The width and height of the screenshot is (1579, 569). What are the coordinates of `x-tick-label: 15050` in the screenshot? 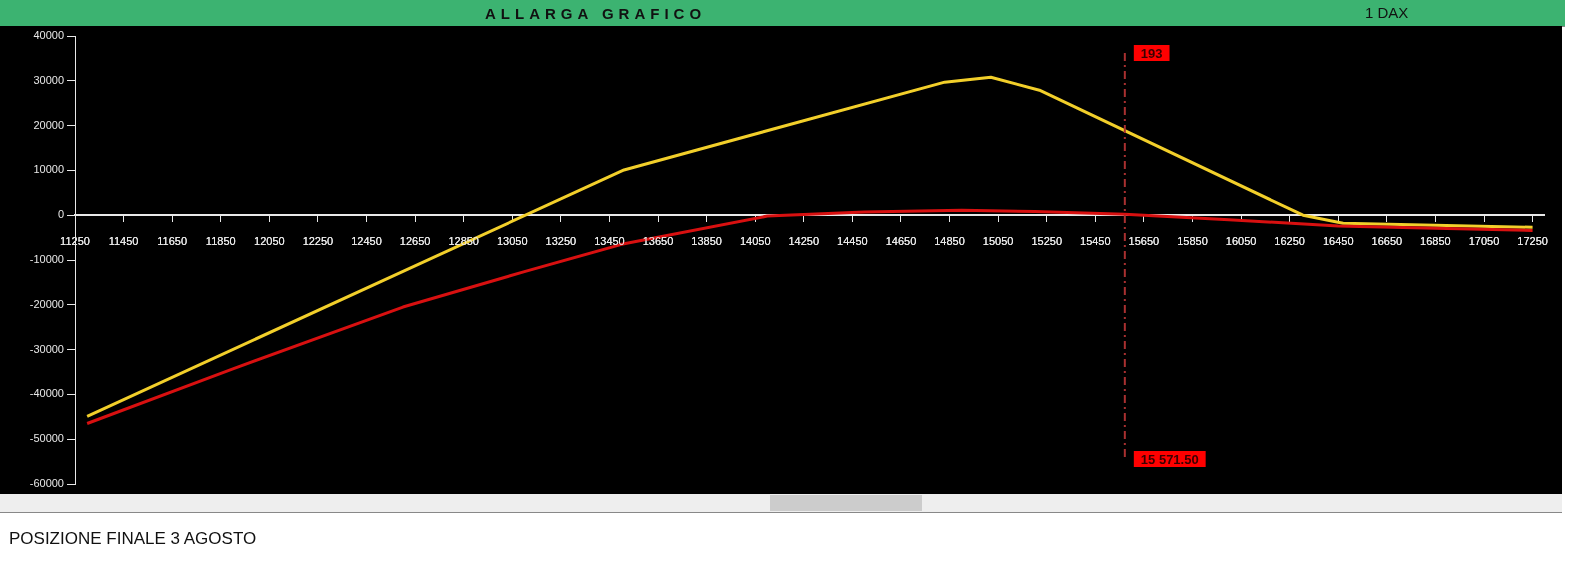 It's located at (998, 240).